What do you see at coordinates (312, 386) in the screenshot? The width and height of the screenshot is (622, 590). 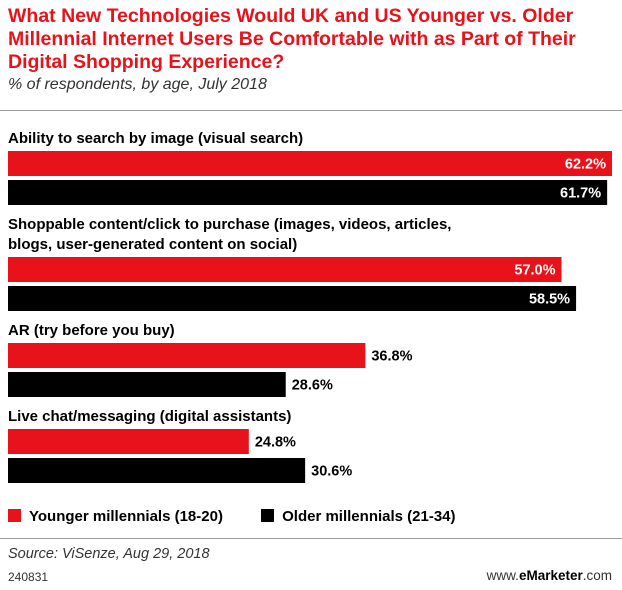 I see `data-label: 28.6%` at bounding box center [312, 386].